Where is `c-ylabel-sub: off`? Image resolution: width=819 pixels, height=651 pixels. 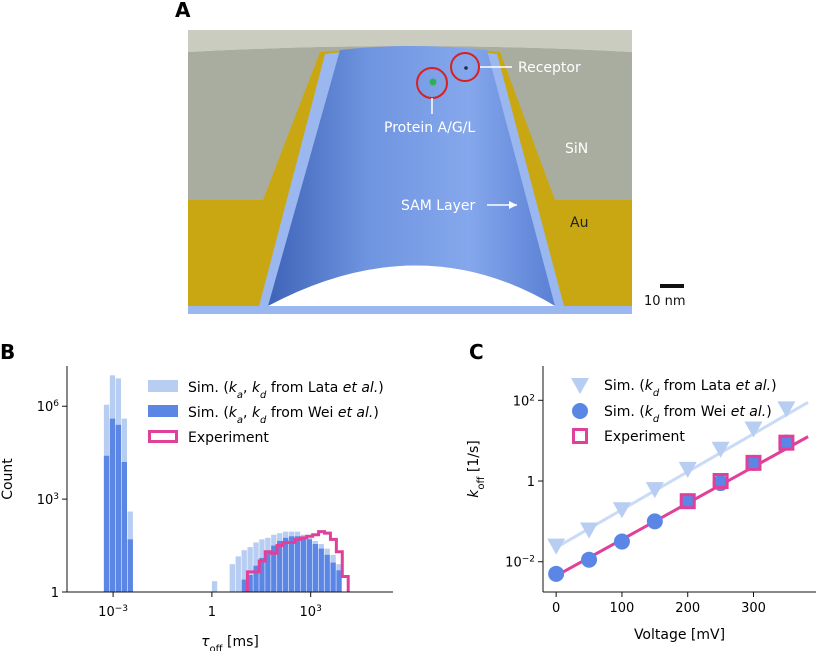
c-ylabel-sub: off is located at coordinates (481, 482).